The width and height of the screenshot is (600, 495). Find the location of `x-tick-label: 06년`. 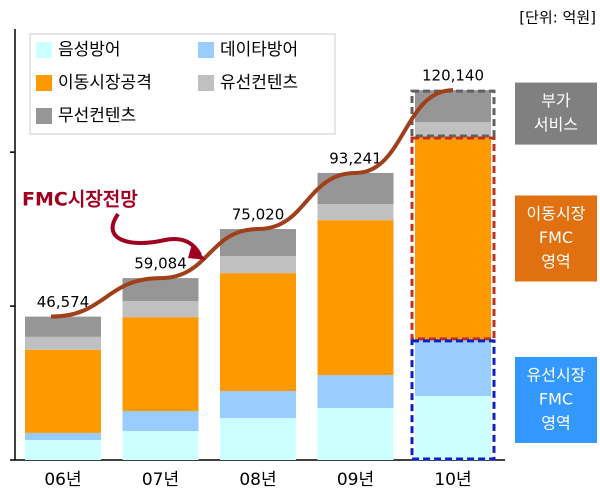

x-tick-label: 06년 is located at coordinates (62, 480).